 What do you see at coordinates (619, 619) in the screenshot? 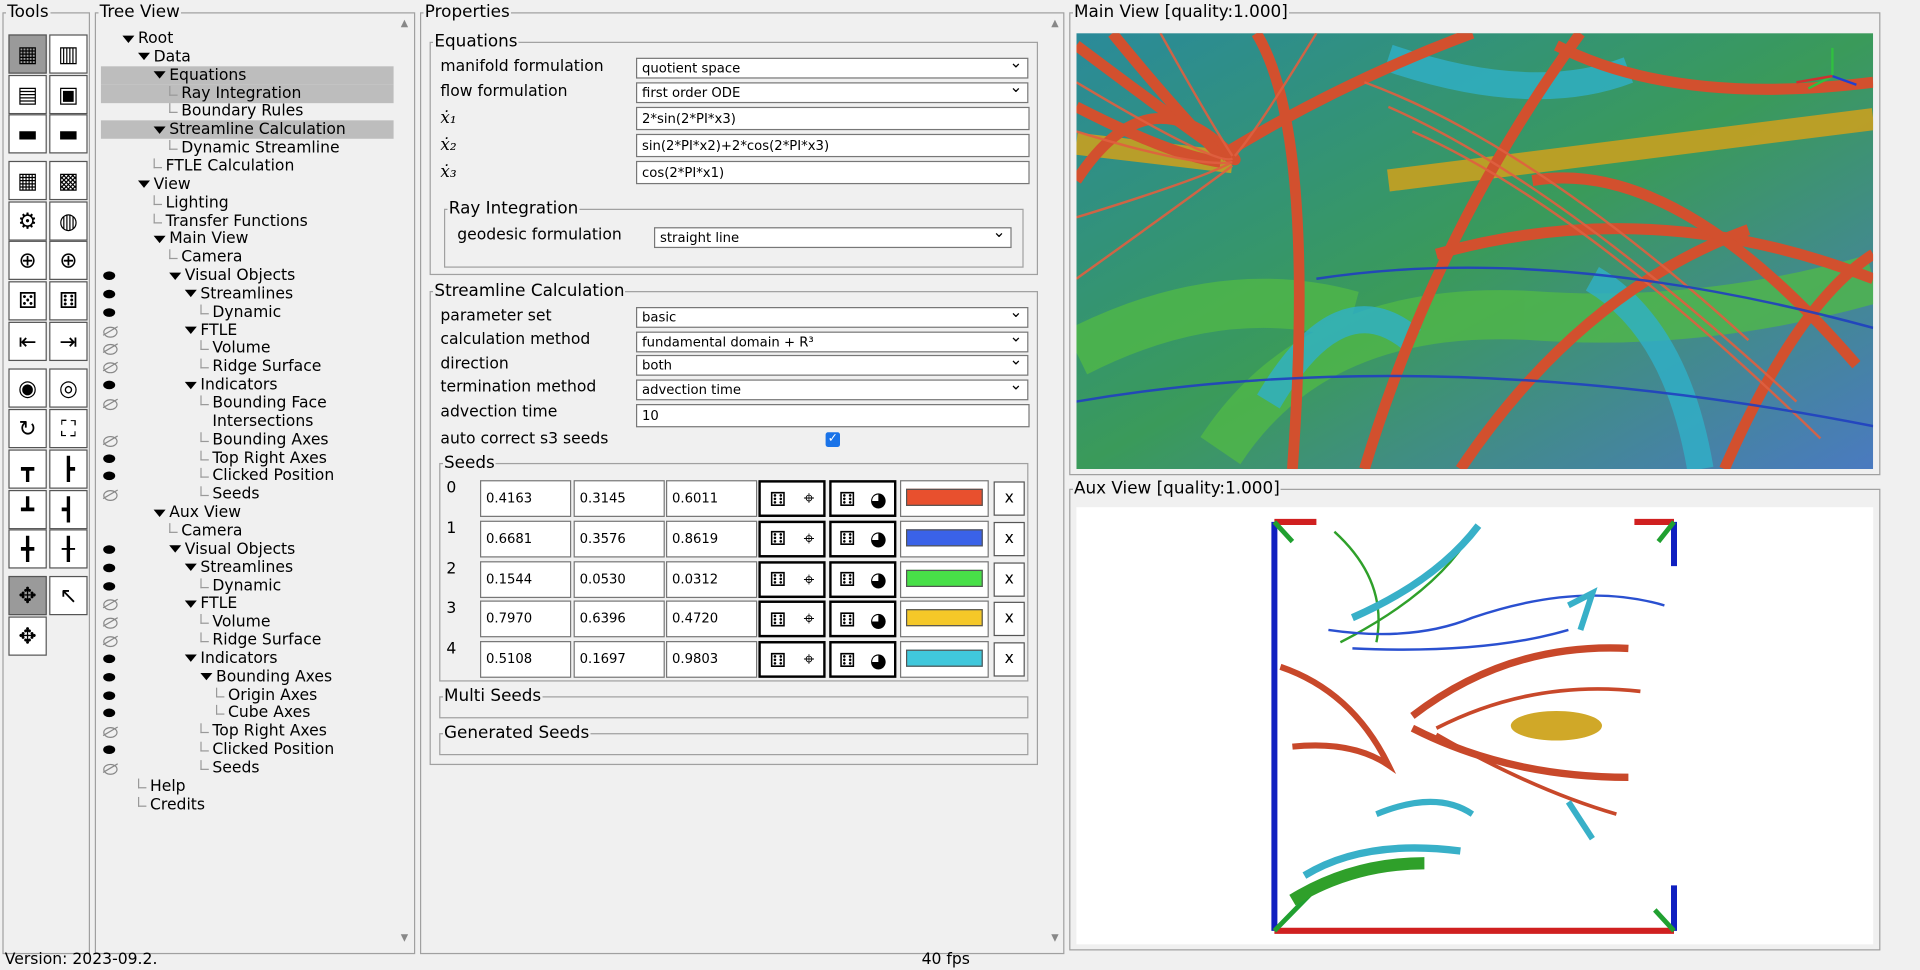
I see `seed-y-input: 0.6396` at bounding box center [619, 619].